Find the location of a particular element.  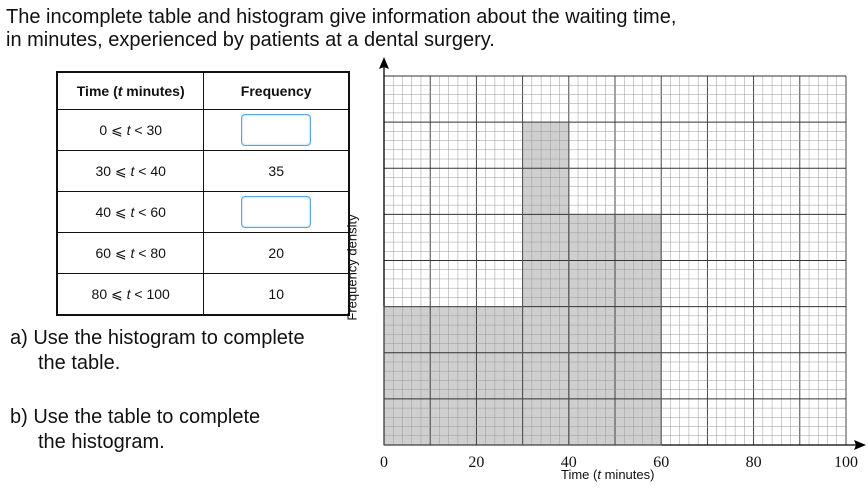

x-tick-label: 100 is located at coordinates (846, 462).